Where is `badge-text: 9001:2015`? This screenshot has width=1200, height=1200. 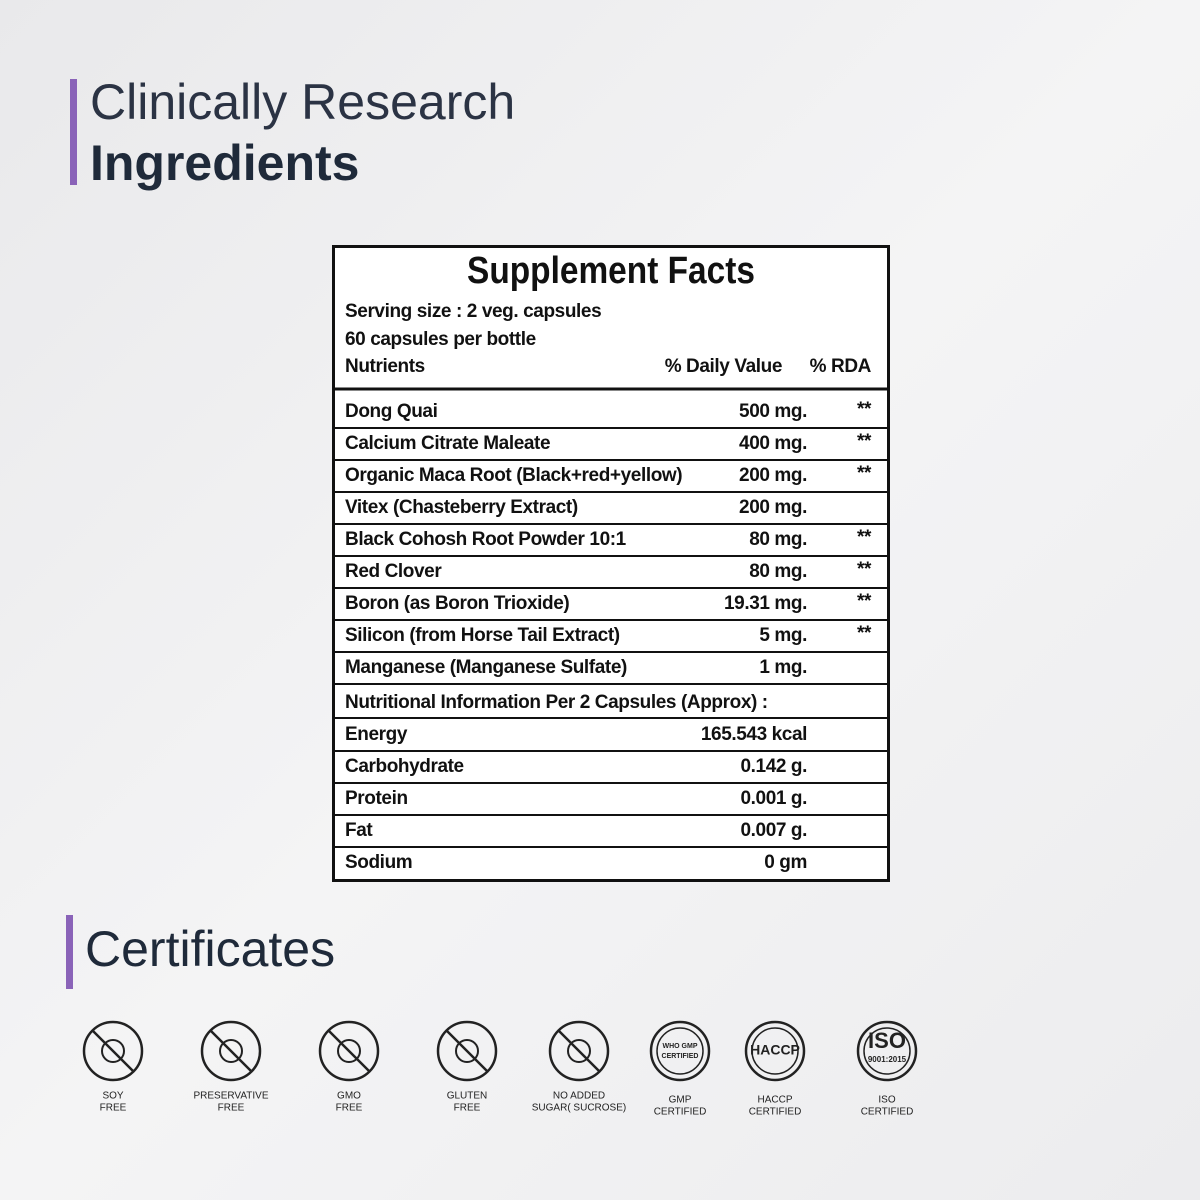 badge-text: 9001:2015 is located at coordinates (887, 1059).